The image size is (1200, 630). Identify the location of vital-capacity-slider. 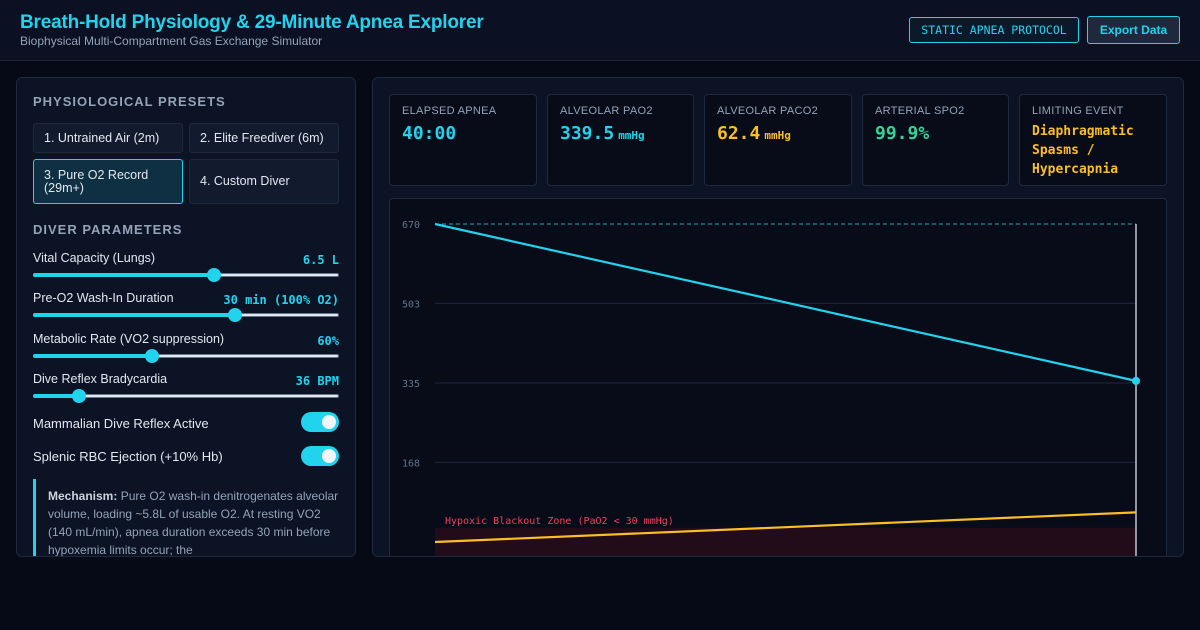
(186, 275).